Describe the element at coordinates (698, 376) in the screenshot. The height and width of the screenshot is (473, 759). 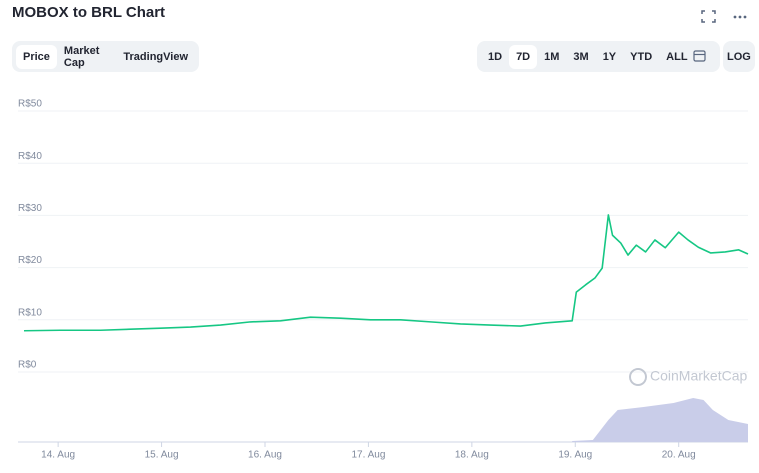
I see `watermark: CoinMarketCap` at that location.